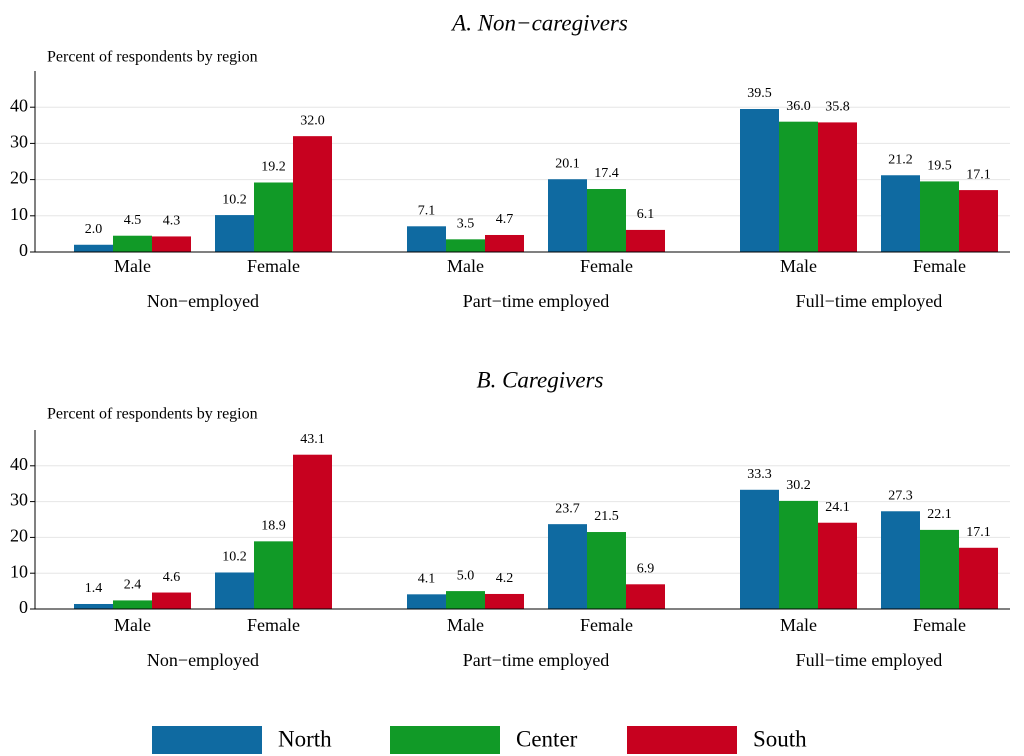 The width and height of the screenshot is (1024, 756). Describe the element at coordinates (273, 526) in the screenshot. I see `value-label: 18.9` at that location.